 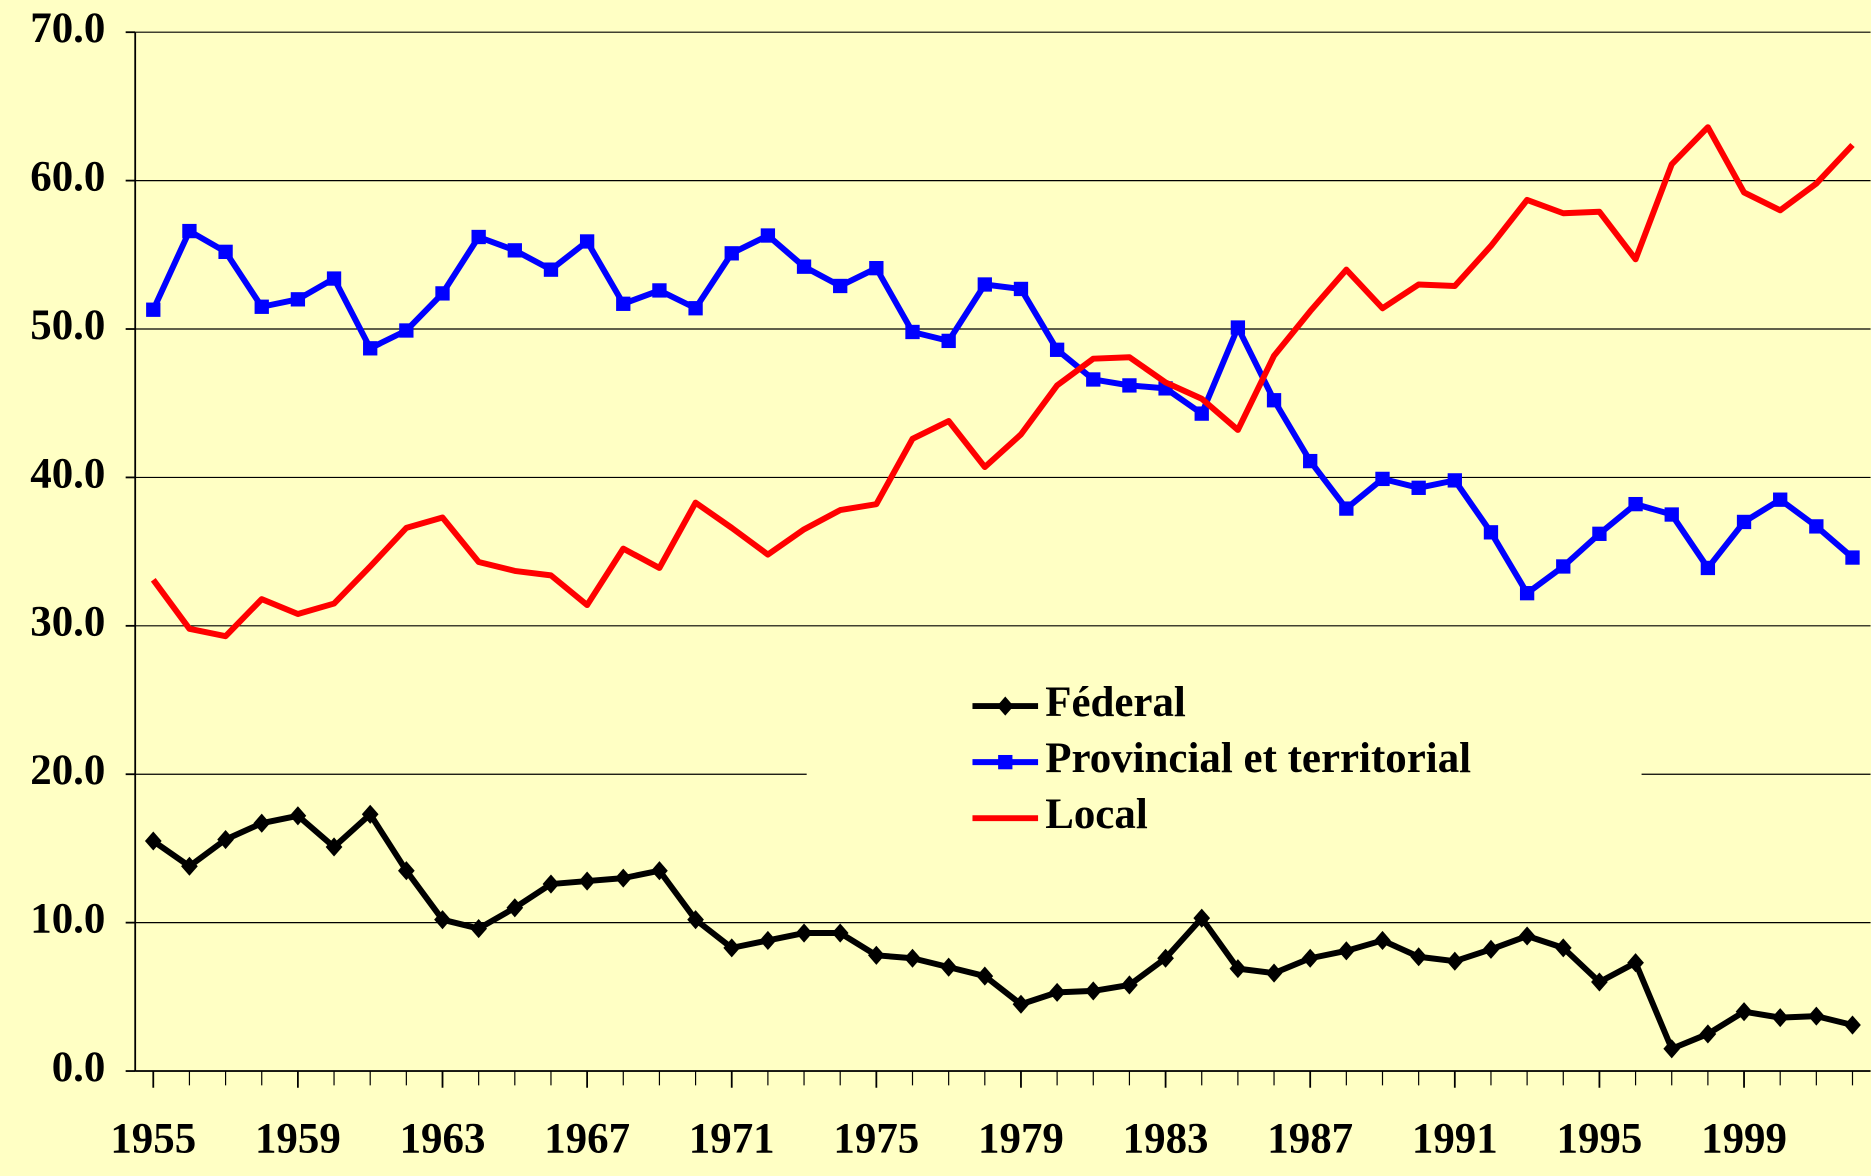 What do you see at coordinates (1166, 1138) in the screenshot?
I see `x-tick-label: 1983` at bounding box center [1166, 1138].